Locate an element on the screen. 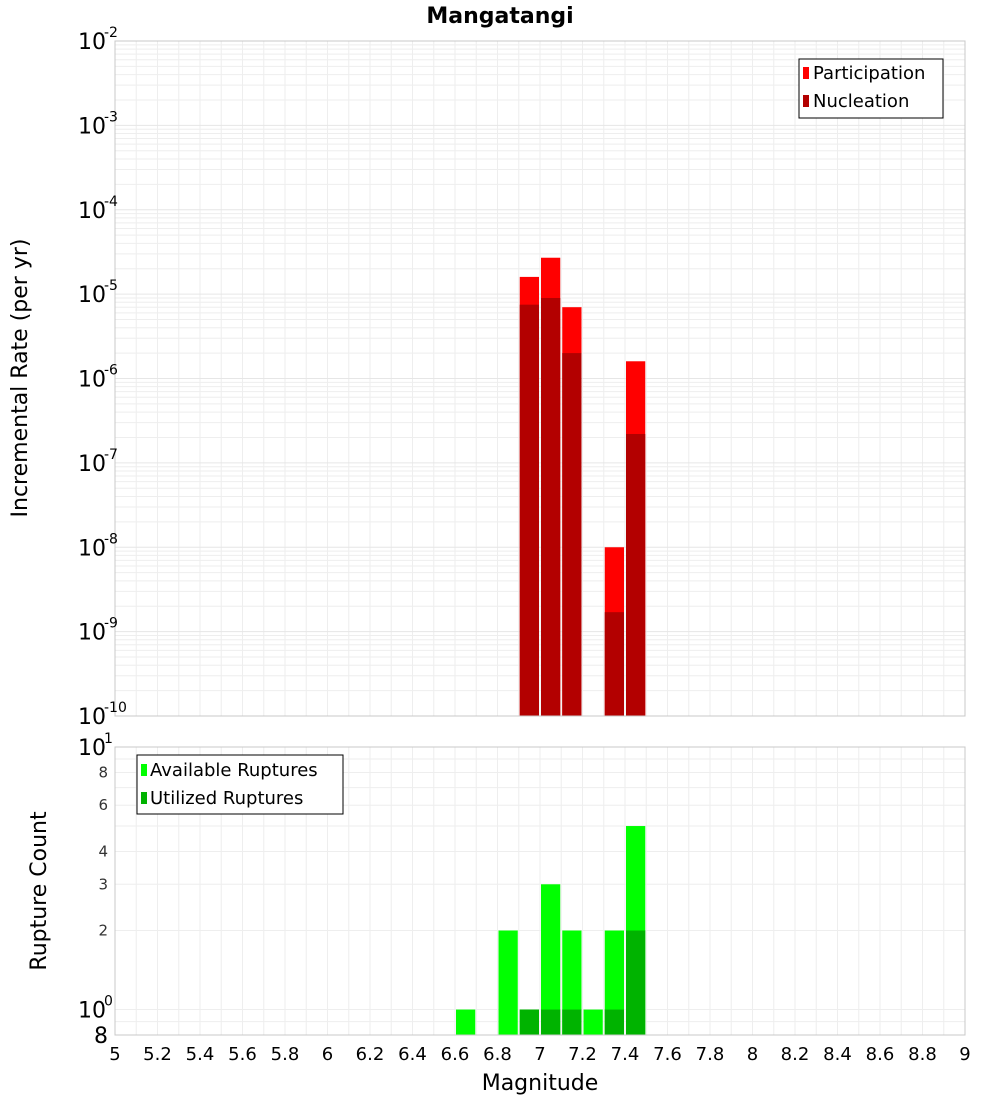 Image resolution: width=1000 pixels, height=1105 pixels. legend-label-participation: Participation is located at coordinates (869, 73).